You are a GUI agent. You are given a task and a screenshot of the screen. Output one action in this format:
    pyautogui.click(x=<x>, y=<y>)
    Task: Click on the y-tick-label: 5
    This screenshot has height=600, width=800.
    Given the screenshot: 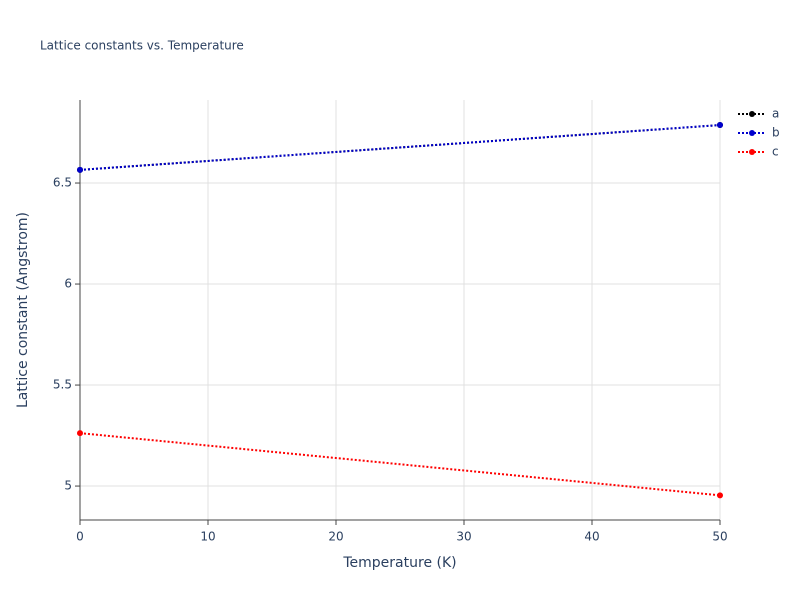 What is the action you would take?
    pyautogui.click(x=68, y=486)
    